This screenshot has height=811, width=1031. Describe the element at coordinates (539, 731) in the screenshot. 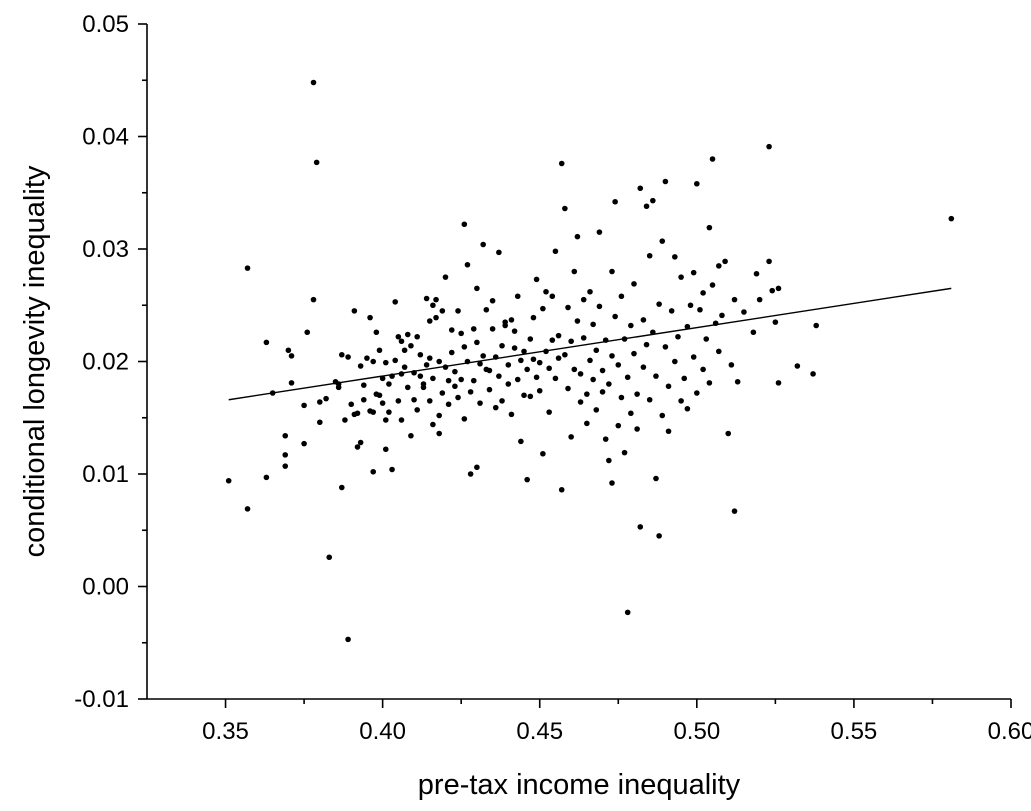

I see `x-tick-label: 0.45` at that location.